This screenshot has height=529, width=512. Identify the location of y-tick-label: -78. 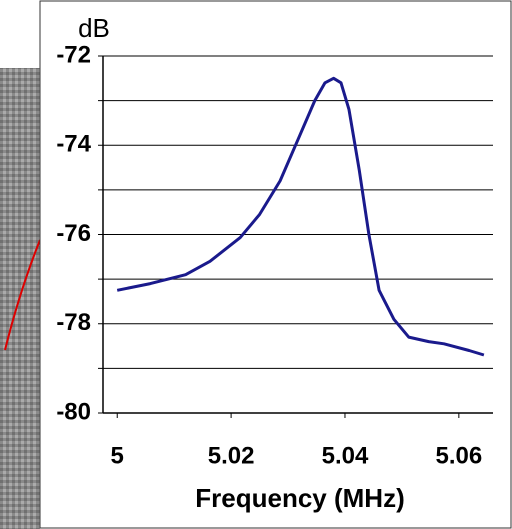
(73, 322).